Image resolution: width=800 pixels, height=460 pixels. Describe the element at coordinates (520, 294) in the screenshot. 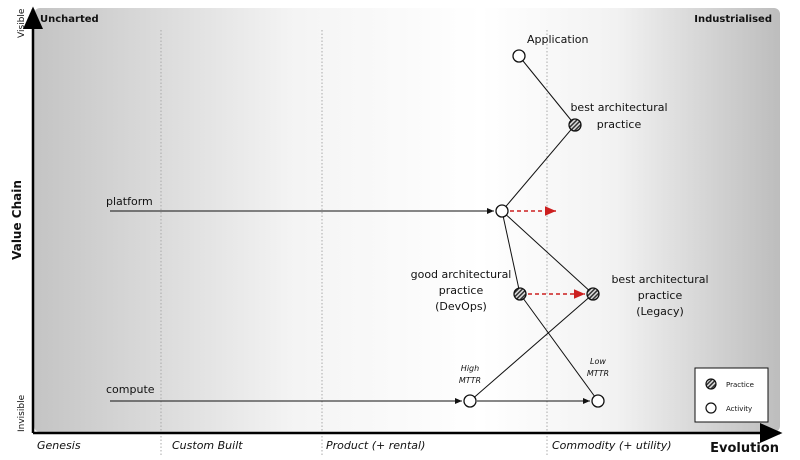

I see `practice-devops` at that location.